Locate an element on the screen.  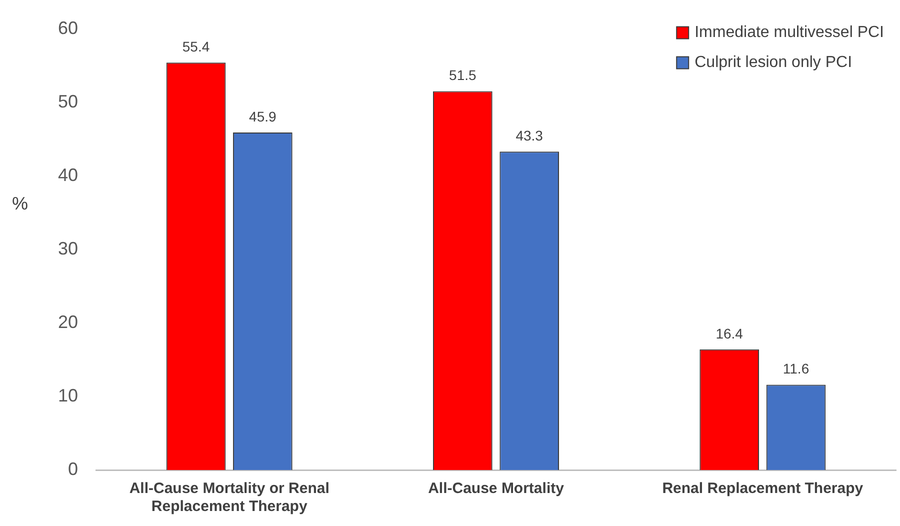
data-label: 16.4 is located at coordinates (730, 333).